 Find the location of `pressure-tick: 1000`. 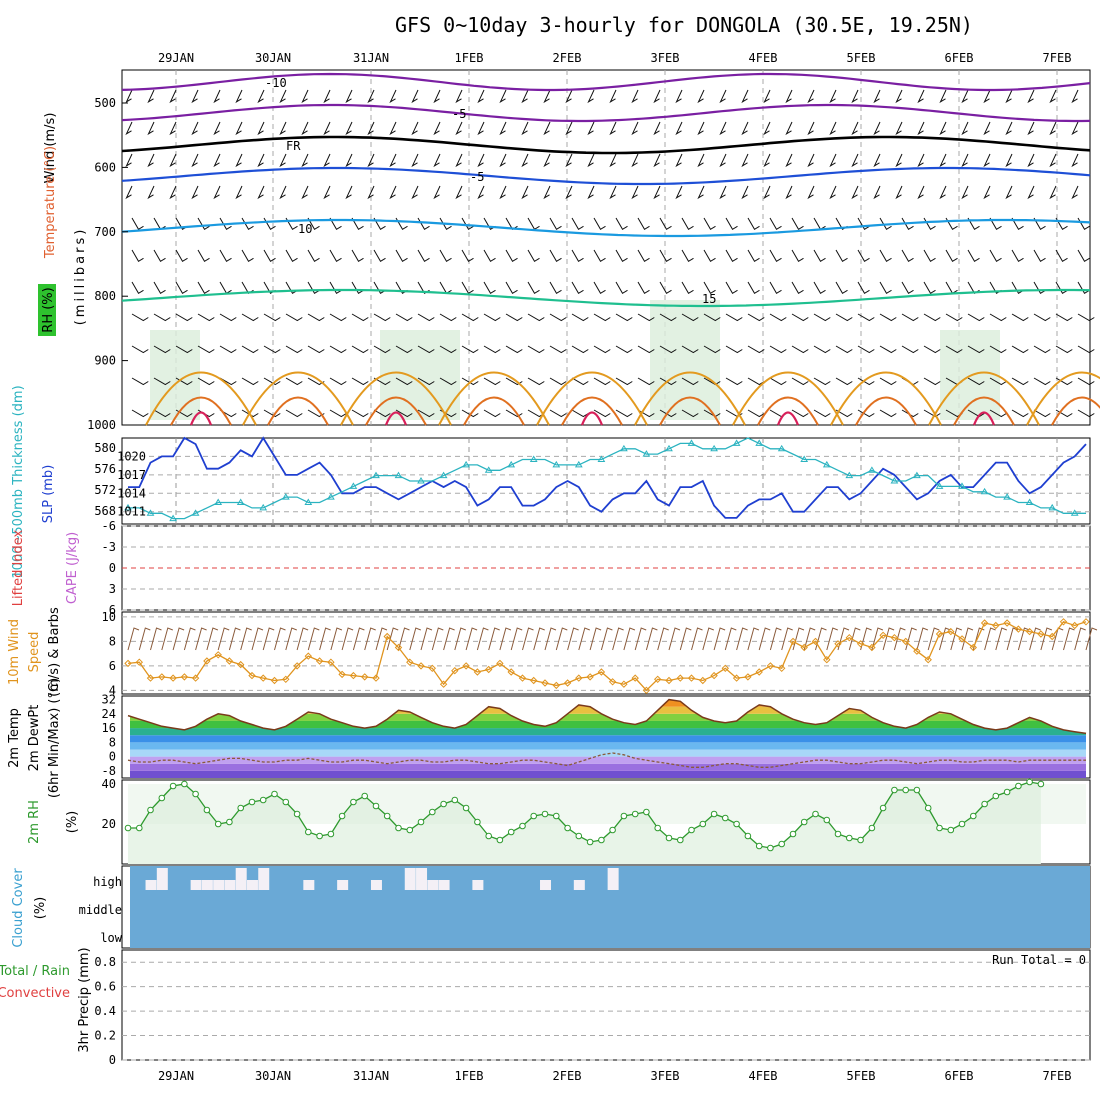

pressure-tick: 1000 is located at coordinates (101, 425).